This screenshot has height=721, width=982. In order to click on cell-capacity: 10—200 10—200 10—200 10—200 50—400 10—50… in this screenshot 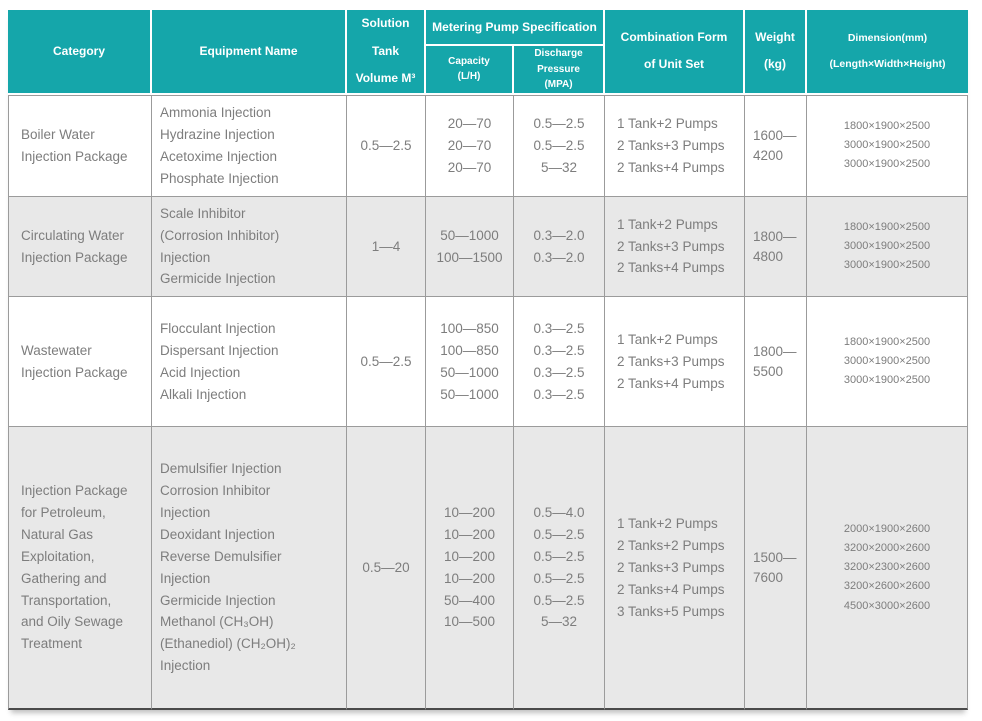, I will do `click(470, 569)`.